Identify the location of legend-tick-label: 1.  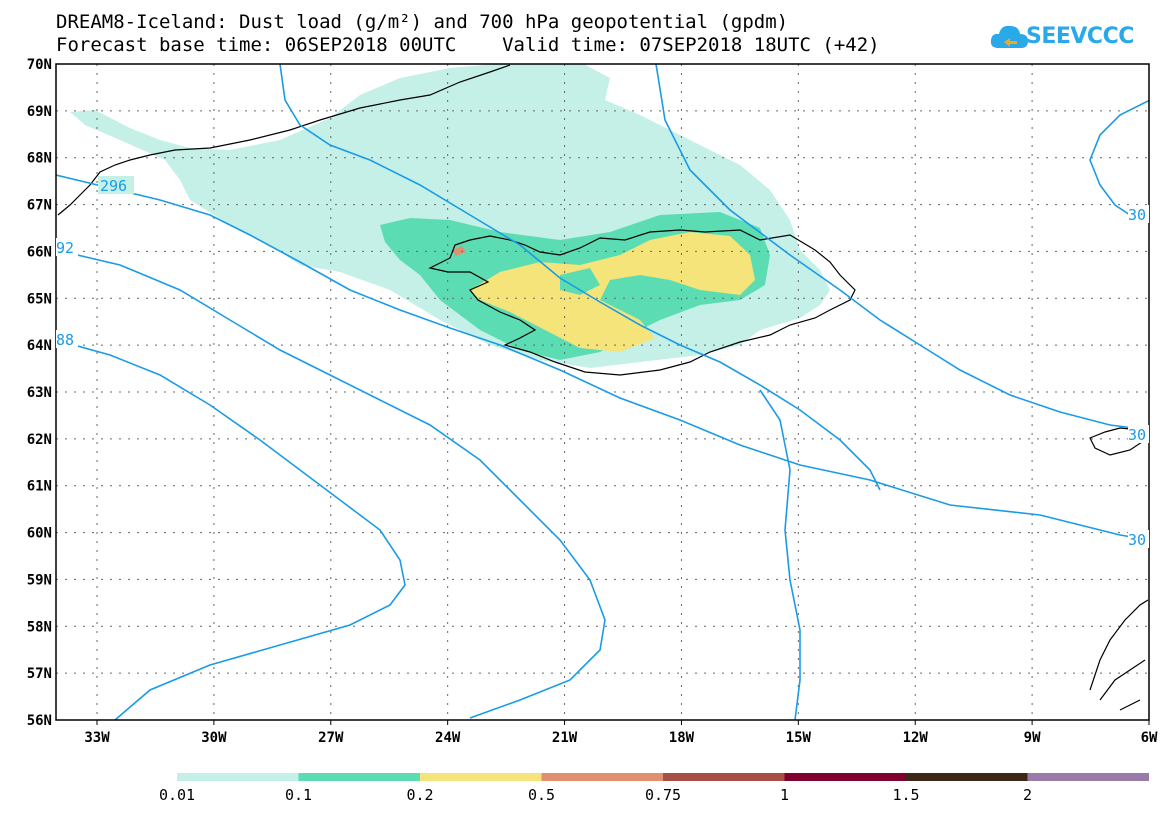
(784, 795).